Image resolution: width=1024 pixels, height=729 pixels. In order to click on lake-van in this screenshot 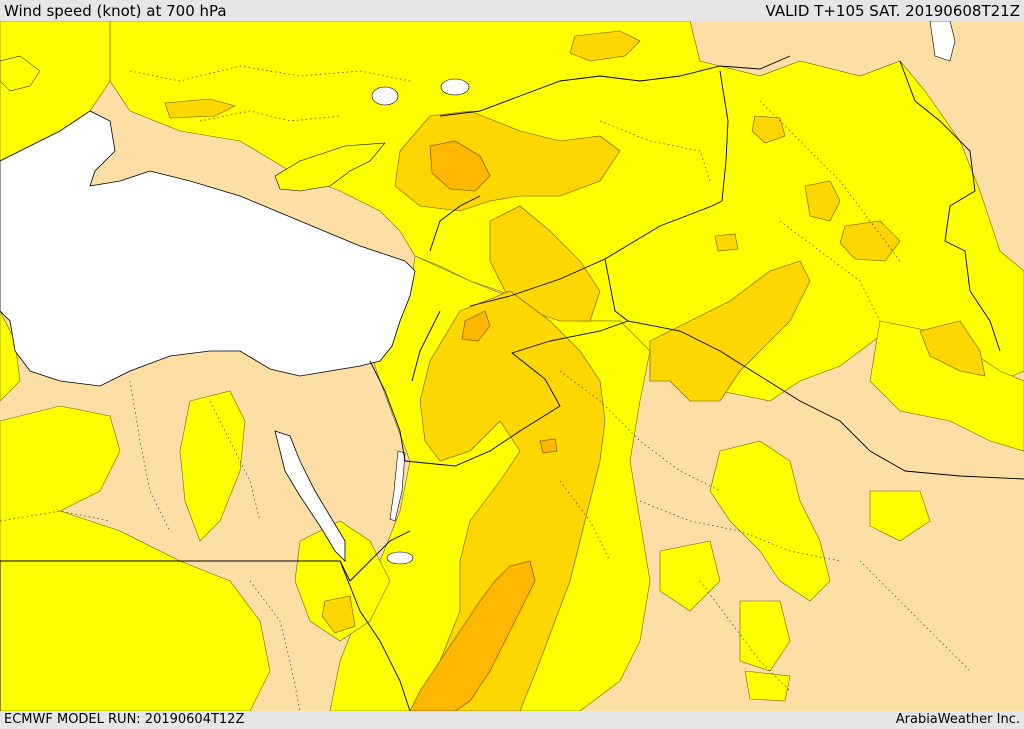, I will do `click(455, 87)`.